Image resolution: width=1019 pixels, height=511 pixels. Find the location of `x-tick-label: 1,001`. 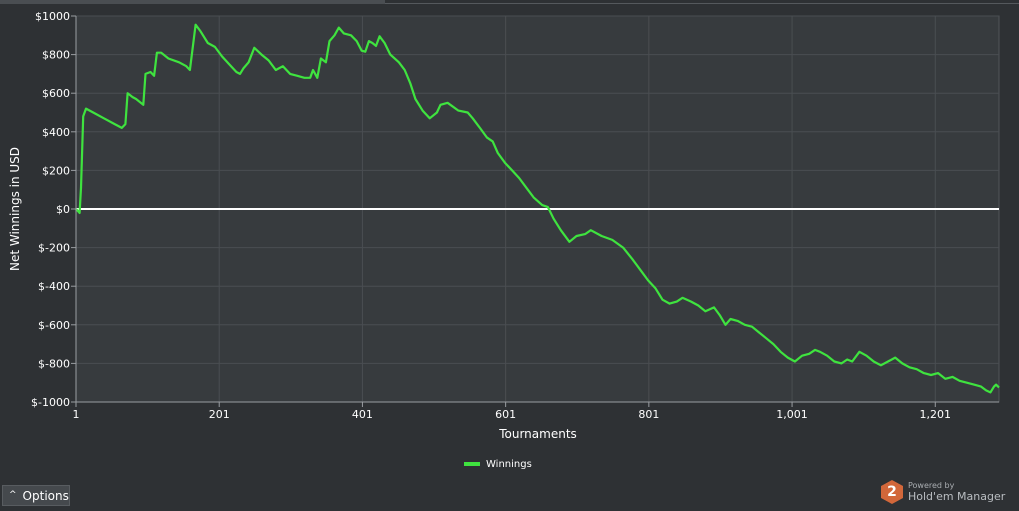

x-tick-label: 1,001 is located at coordinates (792, 414).